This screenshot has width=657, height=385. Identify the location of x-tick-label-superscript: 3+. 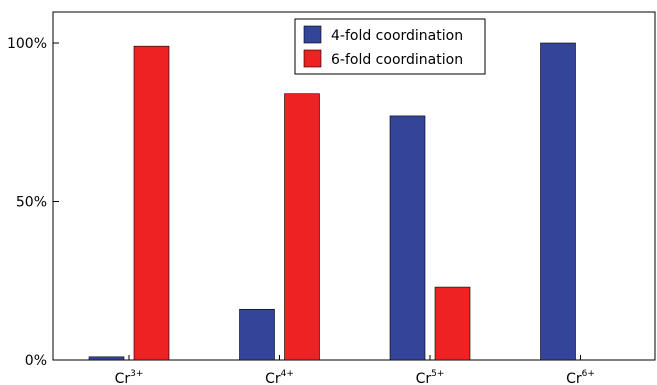
(136, 374).